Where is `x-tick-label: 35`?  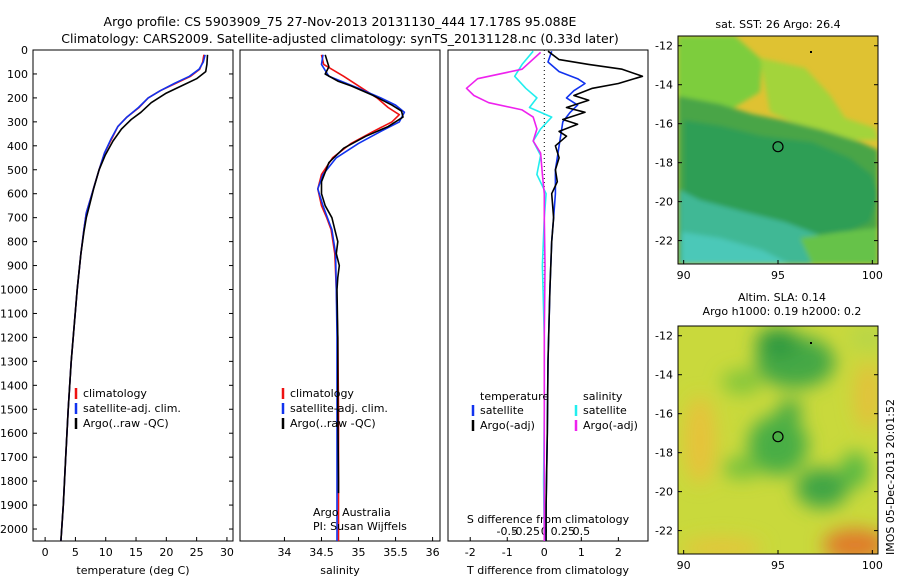 x-tick-label: 35 is located at coordinates (359, 552).